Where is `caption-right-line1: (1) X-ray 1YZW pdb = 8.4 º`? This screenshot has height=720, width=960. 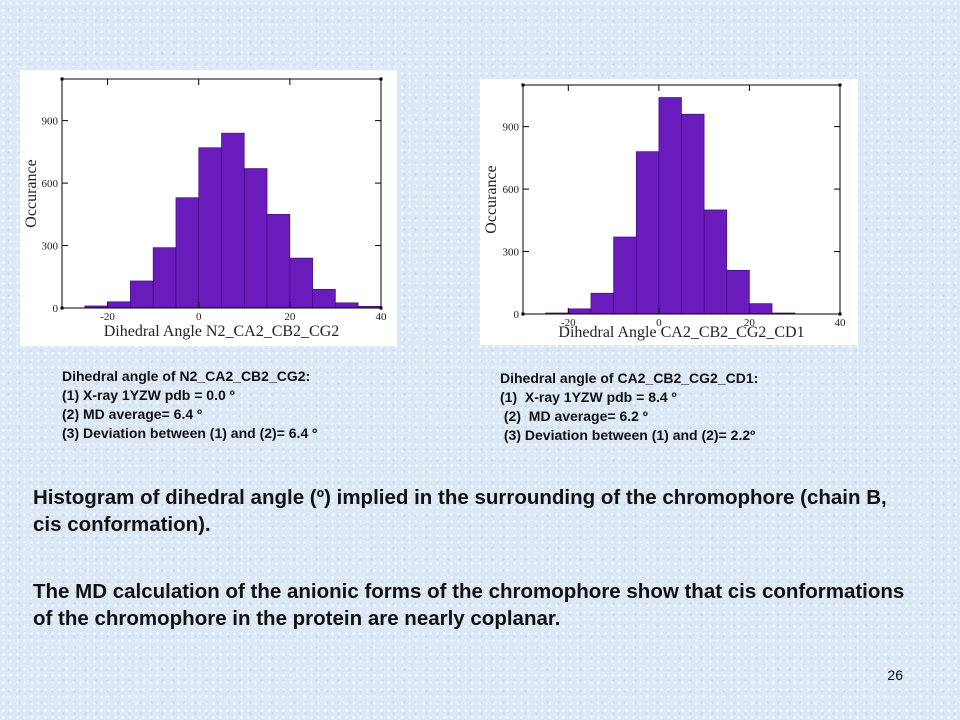
caption-right-line1: (1) X-ray 1YZW pdb = 8.4 º is located at coordinates (588, 397).